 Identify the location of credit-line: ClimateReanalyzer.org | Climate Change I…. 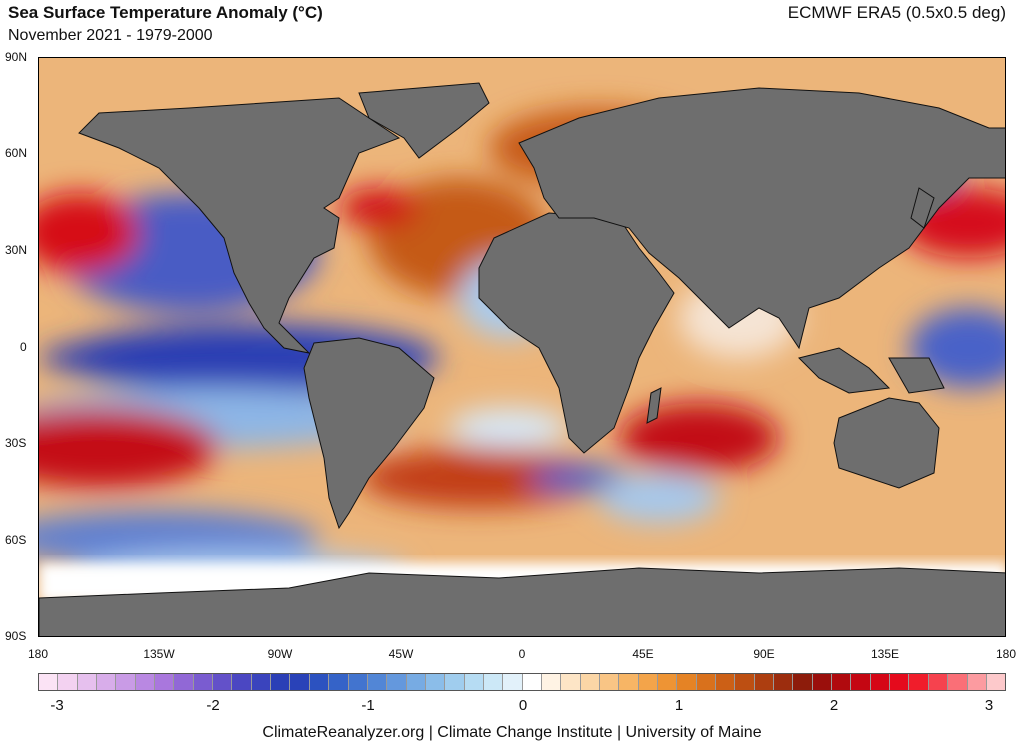
(512, 732).